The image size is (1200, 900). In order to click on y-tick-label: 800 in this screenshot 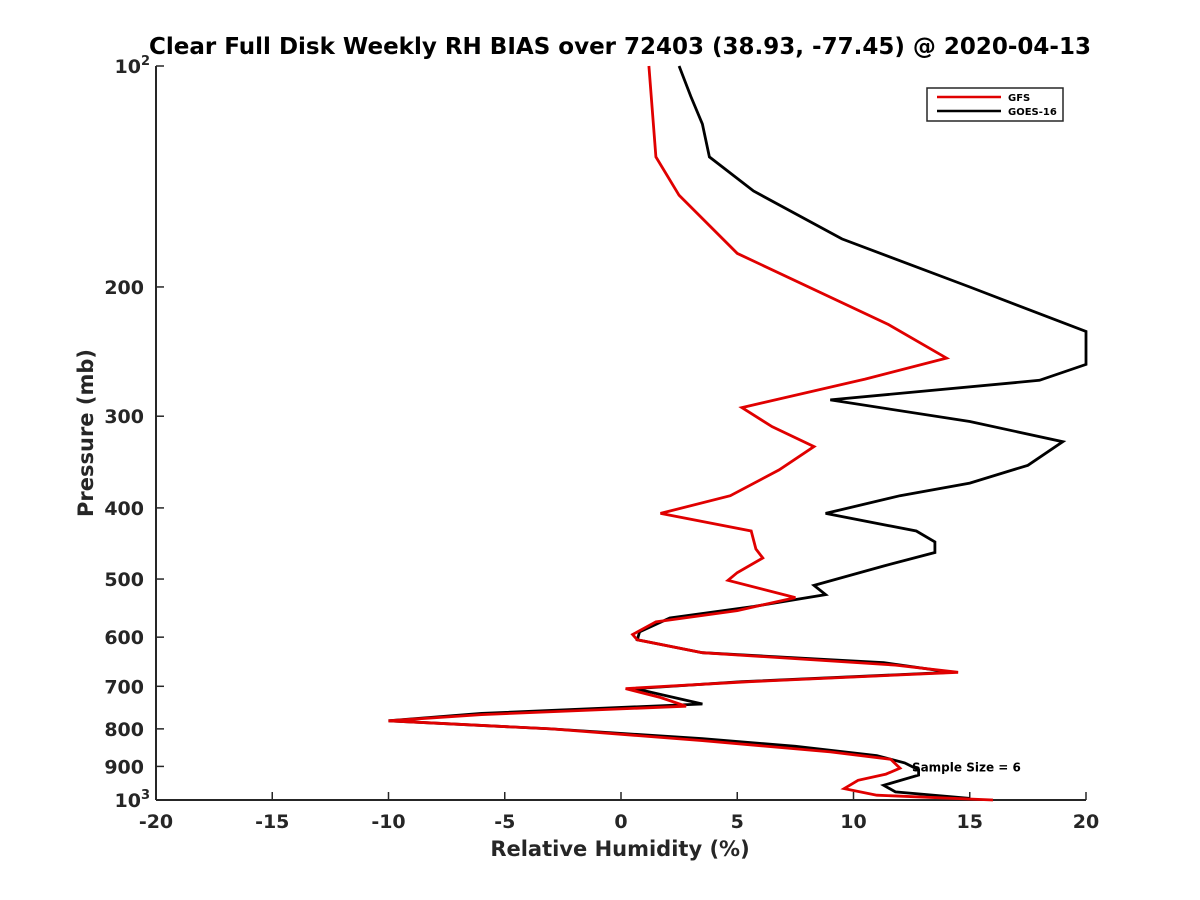, I will do `click(124, 730)`.